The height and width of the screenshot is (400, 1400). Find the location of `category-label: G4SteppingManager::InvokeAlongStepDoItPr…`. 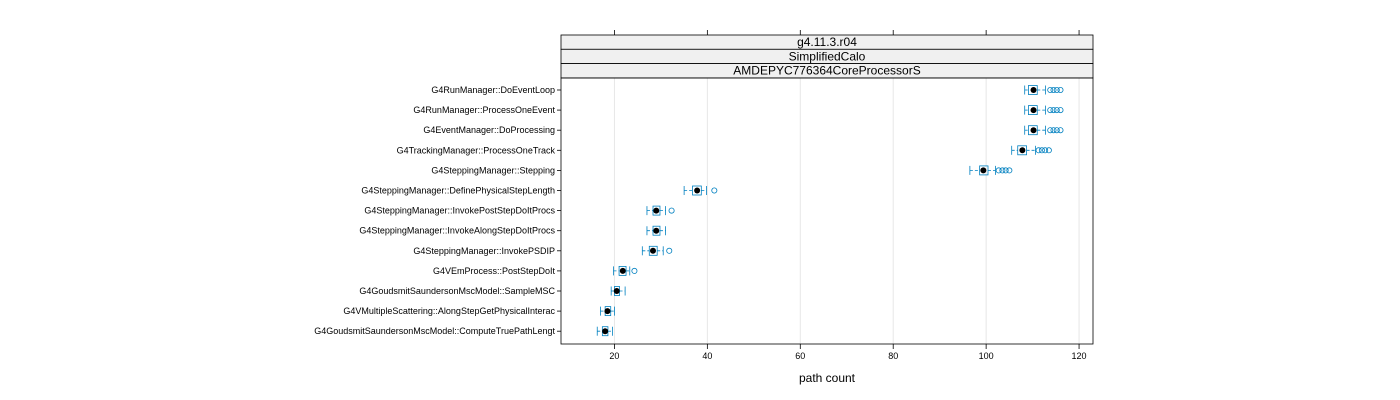

category-label: G4SteppingManager::InvokeAlongStepDoItPr… is located at coordinates (457, 231).